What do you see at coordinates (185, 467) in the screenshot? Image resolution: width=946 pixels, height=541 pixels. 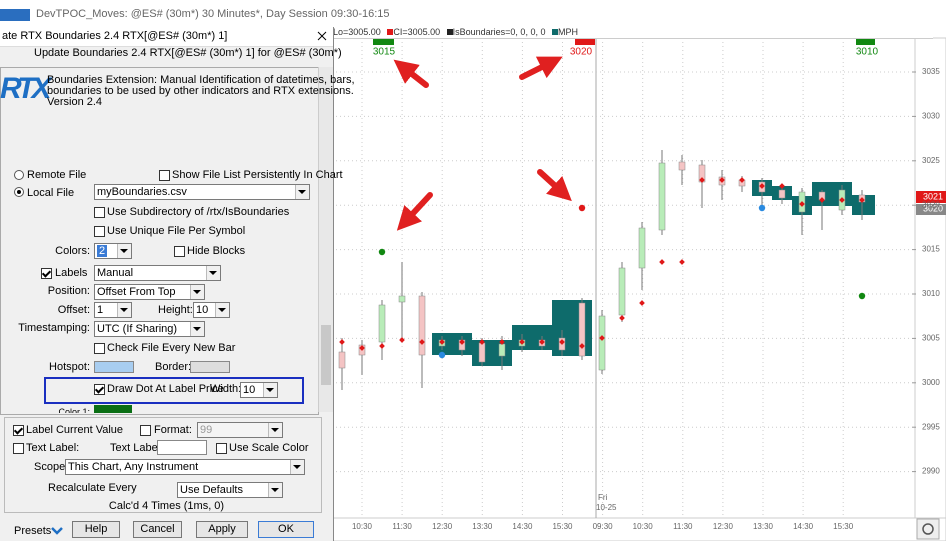 I see `scope-select: This Chart, Any Instrument` at bounding box center [185, 467].